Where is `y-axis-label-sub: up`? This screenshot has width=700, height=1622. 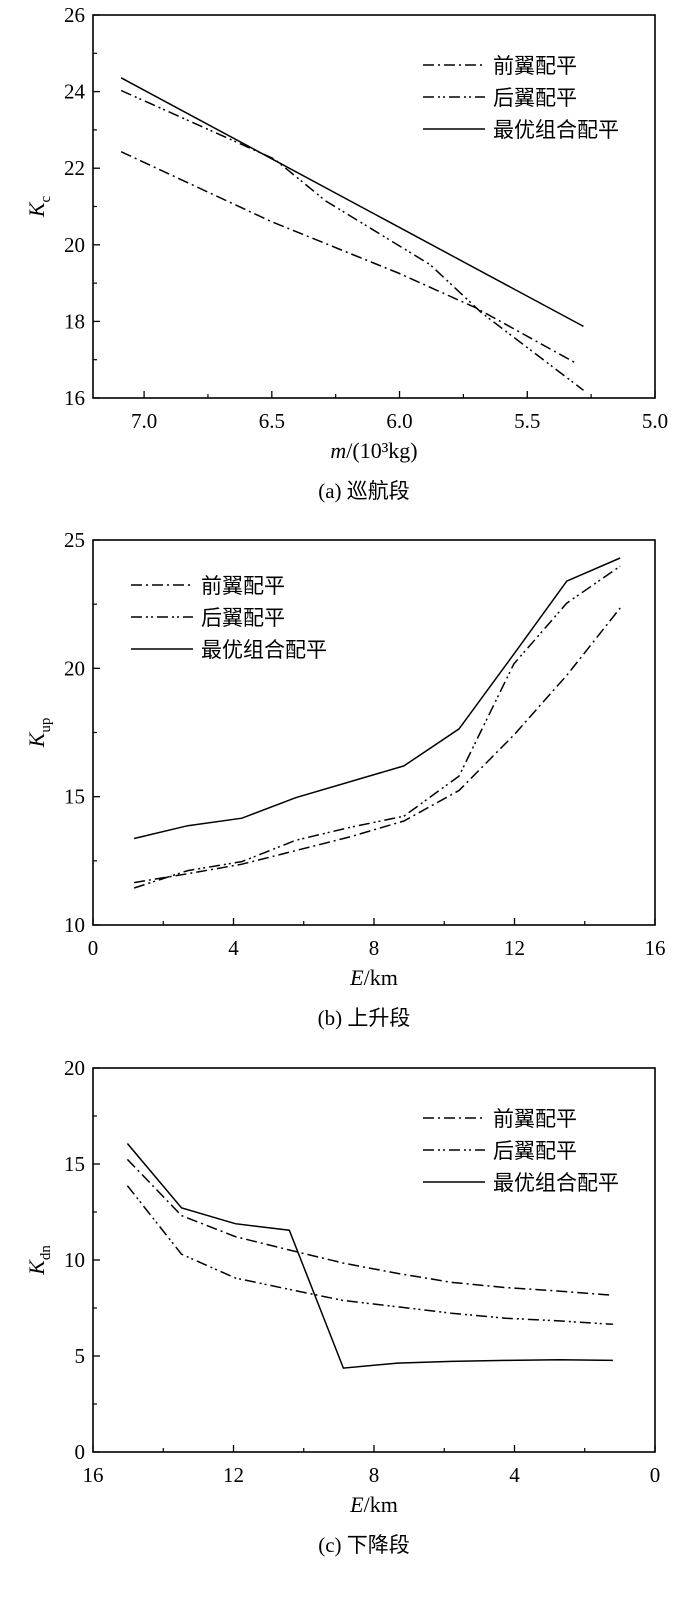 y-axis-label-sub: up is located at coordinates (46, 725).